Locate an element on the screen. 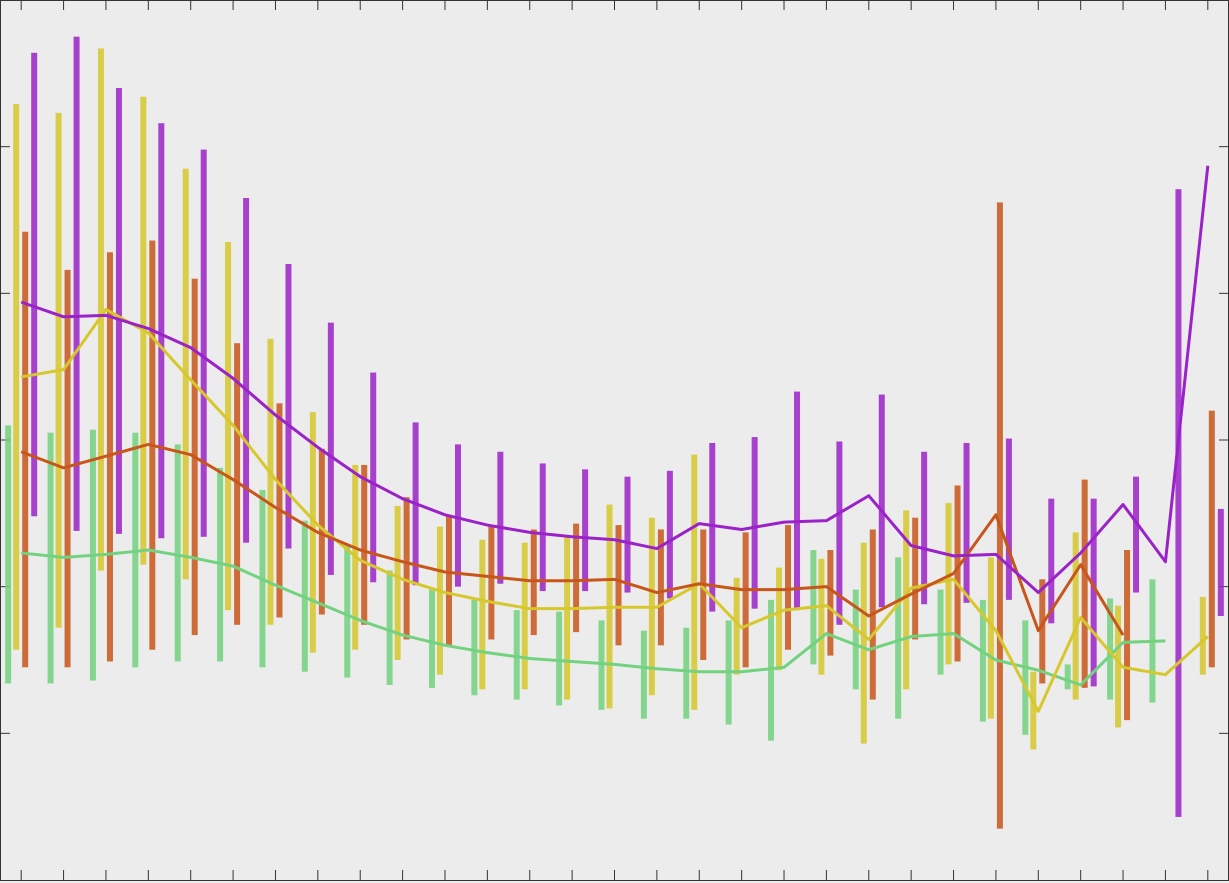 The width and height of the screenshot is (1229, 883). series-line is located at coordinates (593, 617).